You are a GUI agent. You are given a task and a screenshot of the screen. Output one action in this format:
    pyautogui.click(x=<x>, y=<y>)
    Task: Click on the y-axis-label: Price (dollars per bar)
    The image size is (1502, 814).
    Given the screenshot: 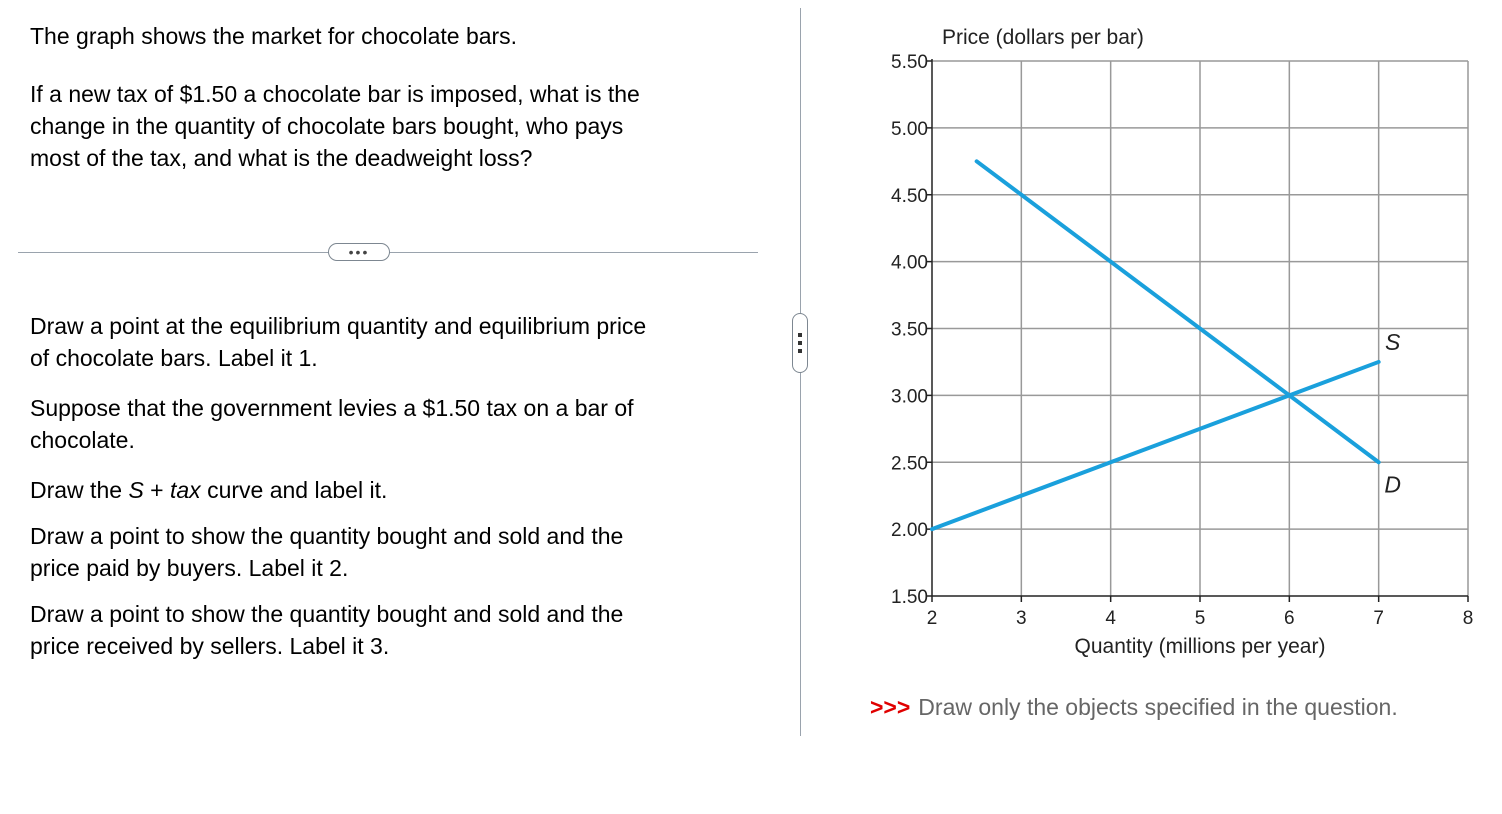 What is the action you would take?
    pyautogui.click(x=1043, y=37)
    